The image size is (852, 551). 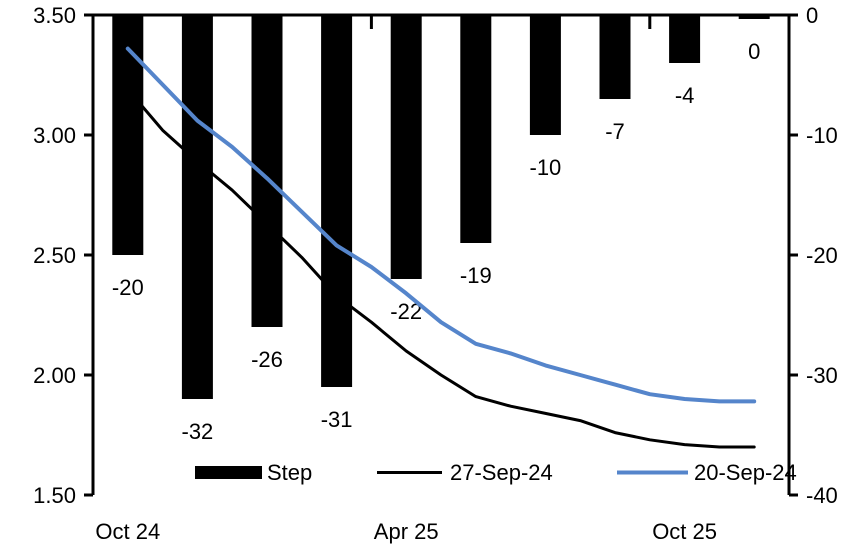 I want to click on x-axis-label: Apr 25, so click(x=406, y=531).